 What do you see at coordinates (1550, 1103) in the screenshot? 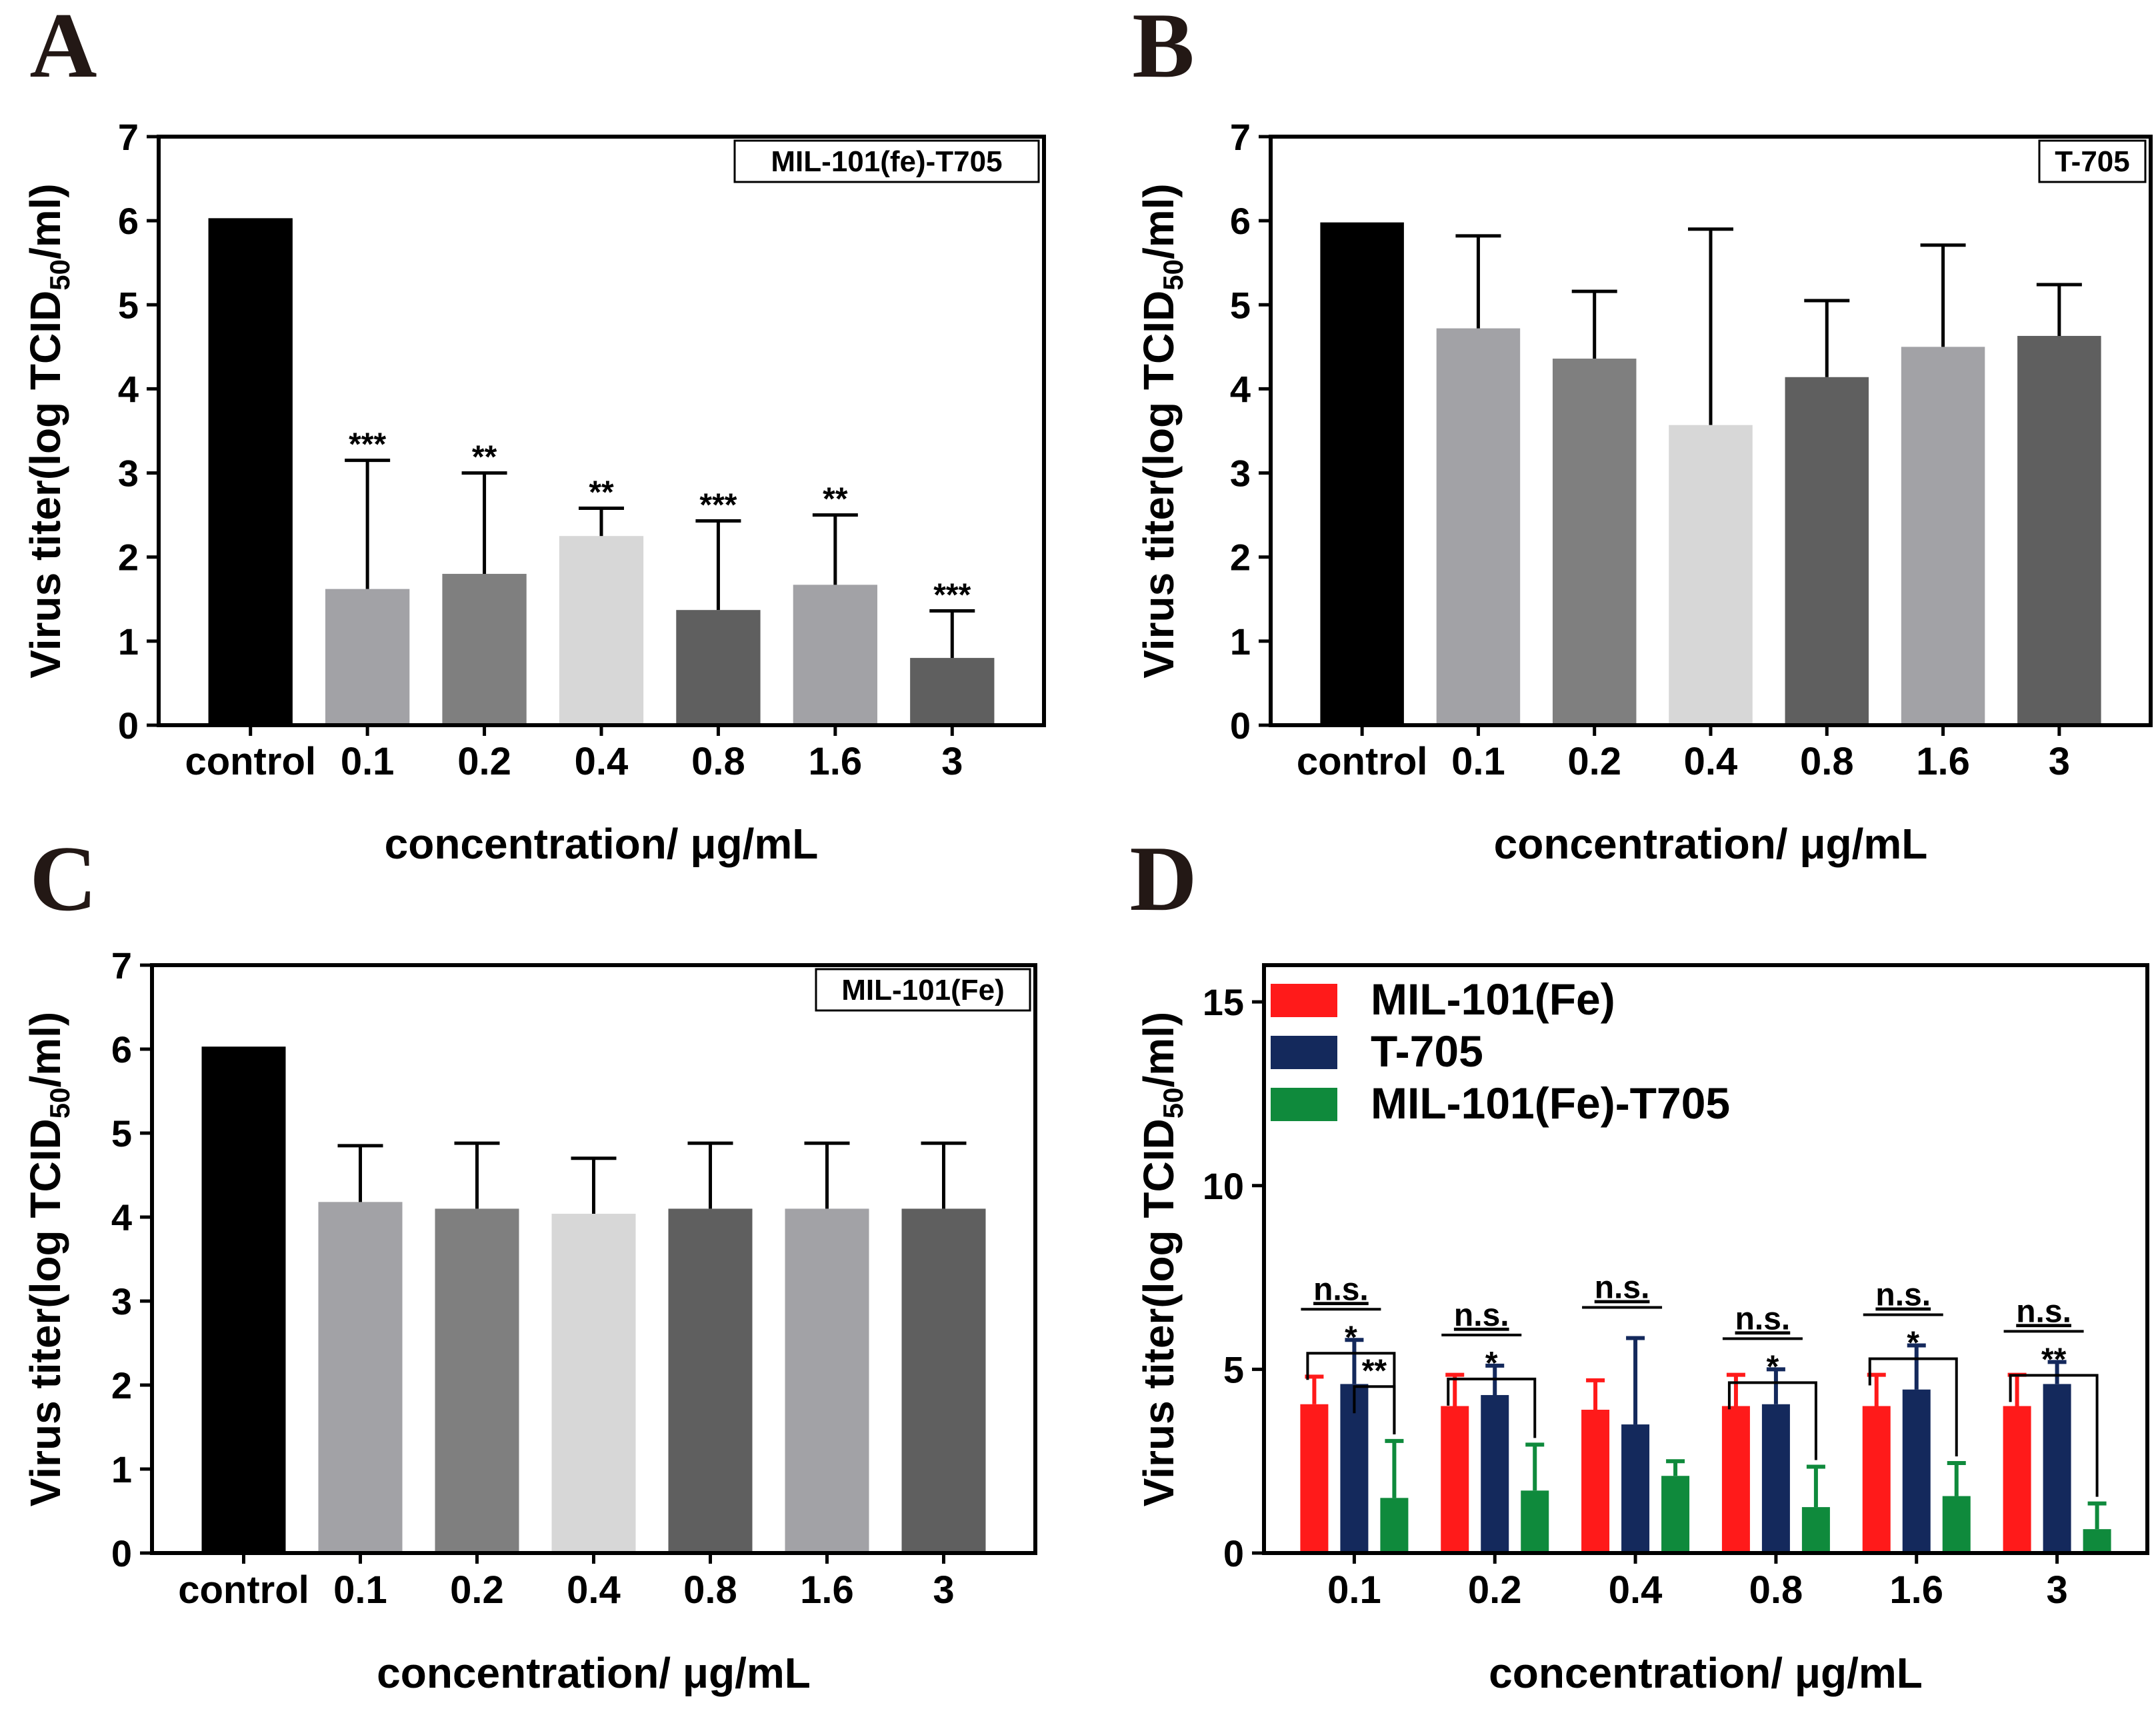
I see `legend-label: MIL-101(Fe)-T705` at bounding box center [1550, 1103].